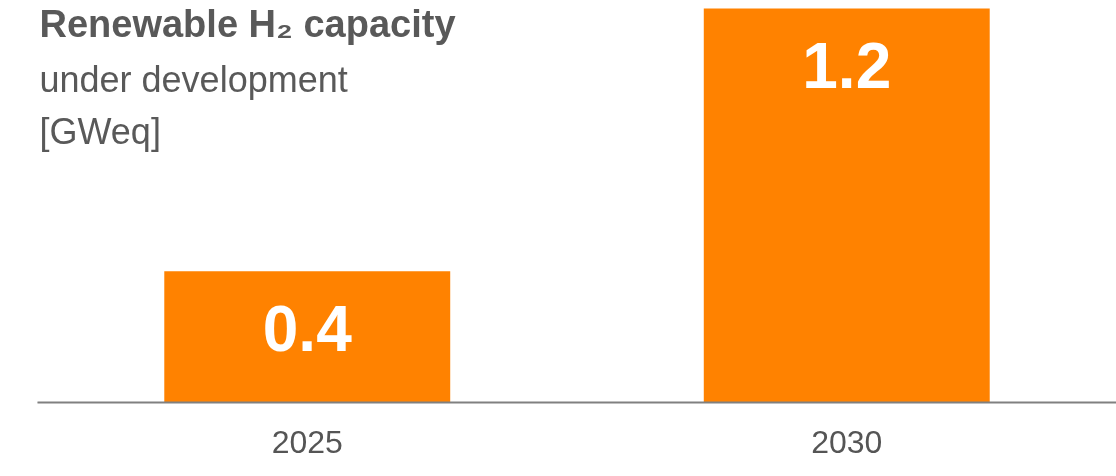 Image resolution: width=1116 pixels, height=476 pixels. Describe the element at coordinates (247, 23) in the screenshot. I see `chart-title: Renewable H₂ capacity` at that location.